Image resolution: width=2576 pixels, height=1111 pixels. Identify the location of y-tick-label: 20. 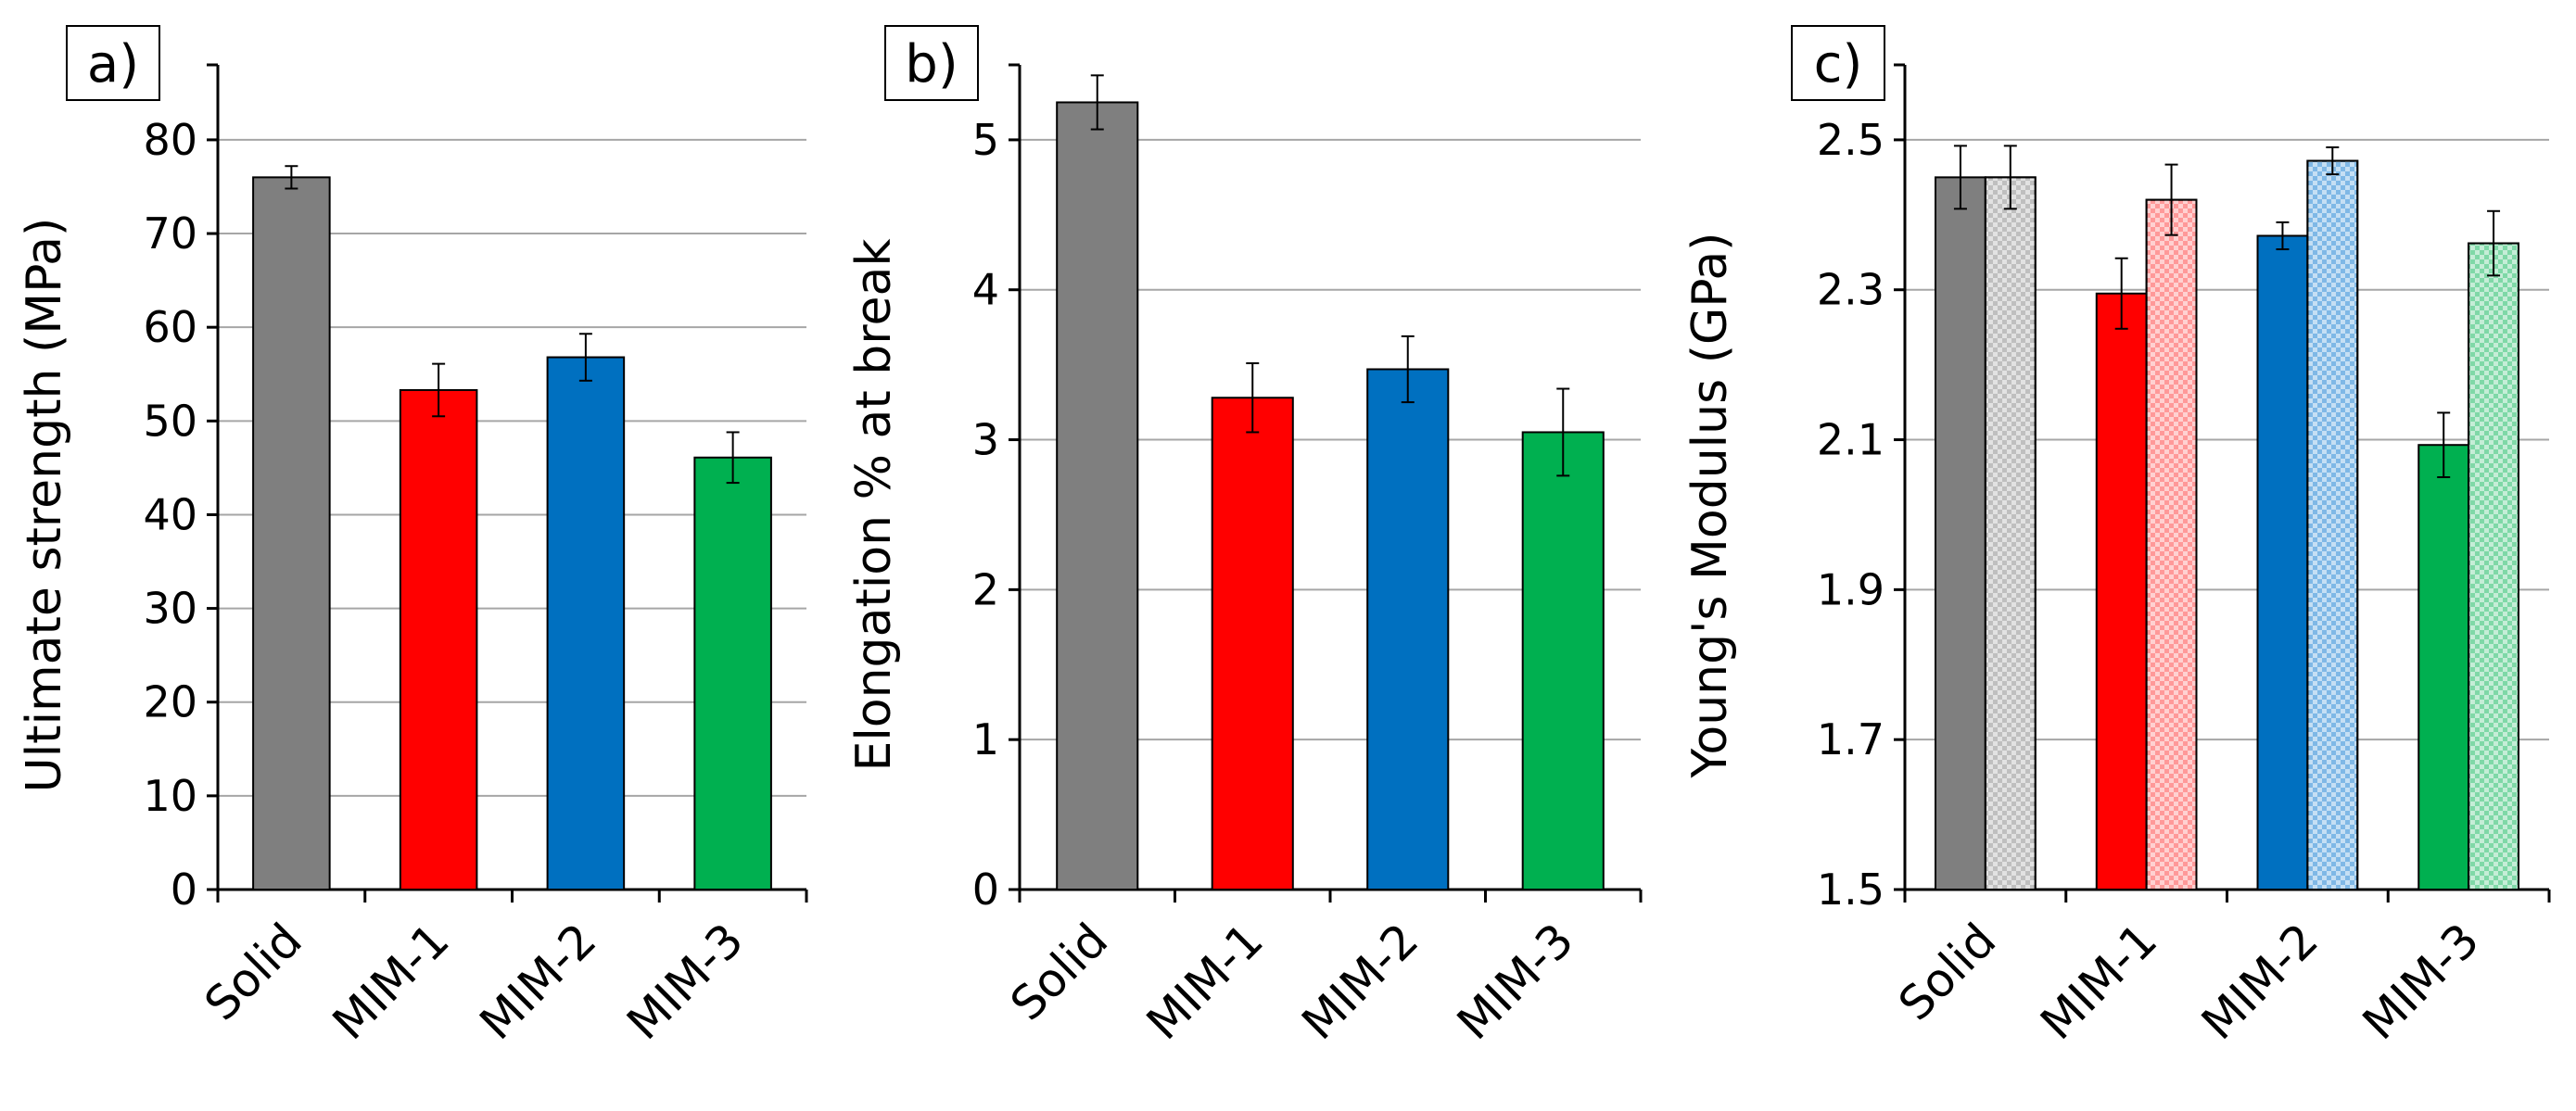
(170, 702).